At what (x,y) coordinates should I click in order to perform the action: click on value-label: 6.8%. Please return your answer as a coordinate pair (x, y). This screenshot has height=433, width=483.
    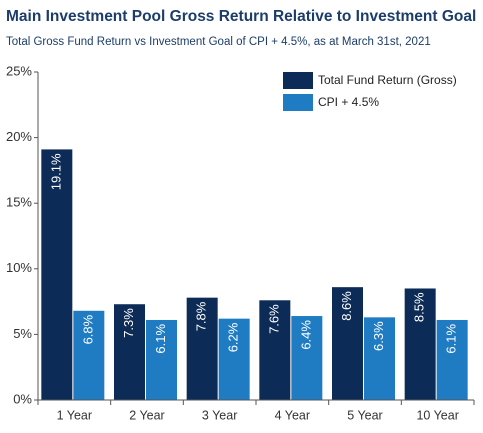
    Looking at the image, I should click on (87, 329).